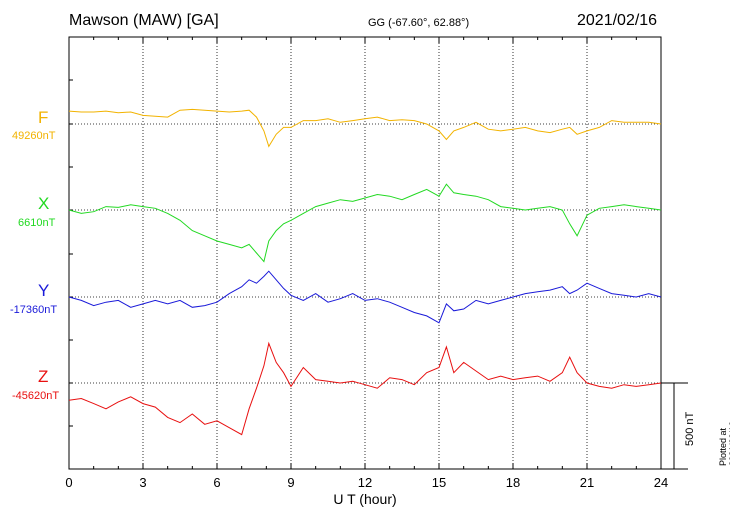 Image resolution: width=730 pixels, height=520 pixels. Describe the element at coordinates (661, 482) in the screenshot. I see `x-tick-label: 24` at that location.